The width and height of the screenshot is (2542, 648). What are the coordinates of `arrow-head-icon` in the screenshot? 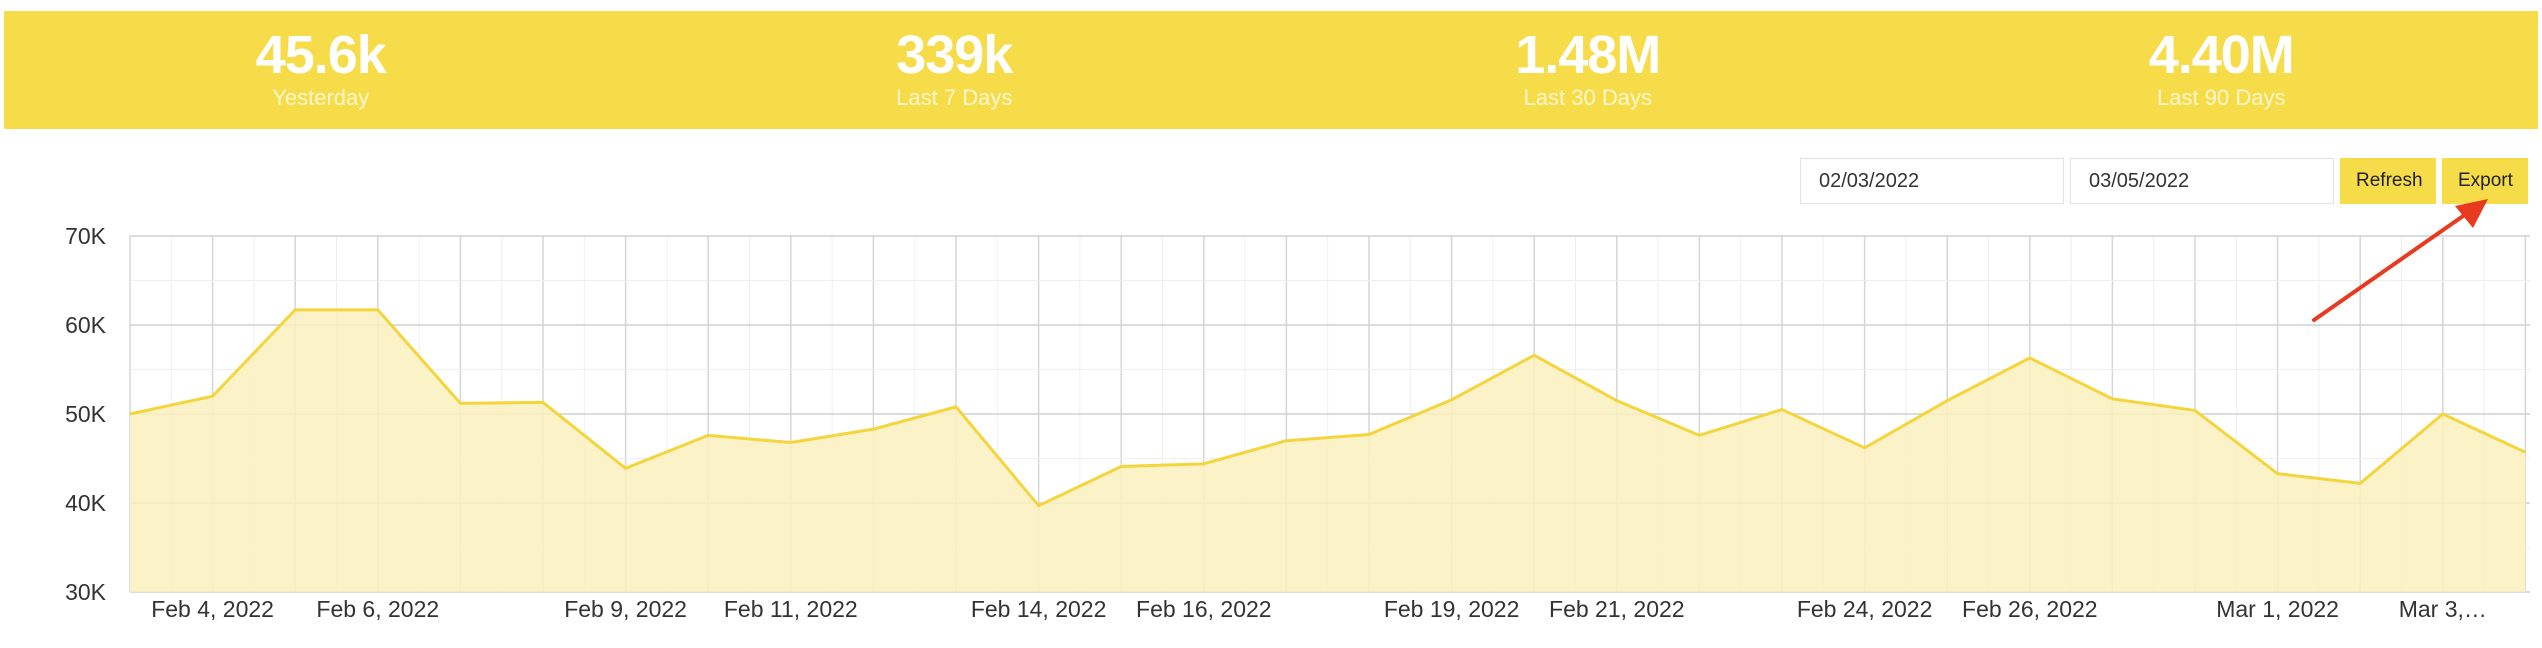 It's located at (2471, 213).